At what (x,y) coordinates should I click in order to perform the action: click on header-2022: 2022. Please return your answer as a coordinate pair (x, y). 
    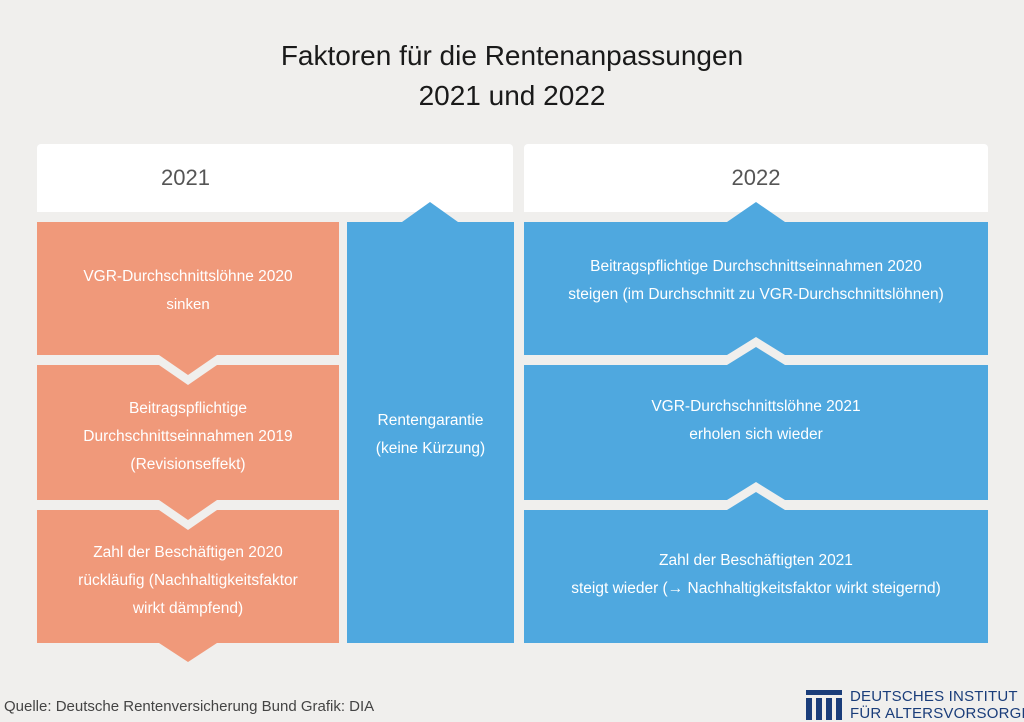
    Looking at the image, I should click on (756, 178).